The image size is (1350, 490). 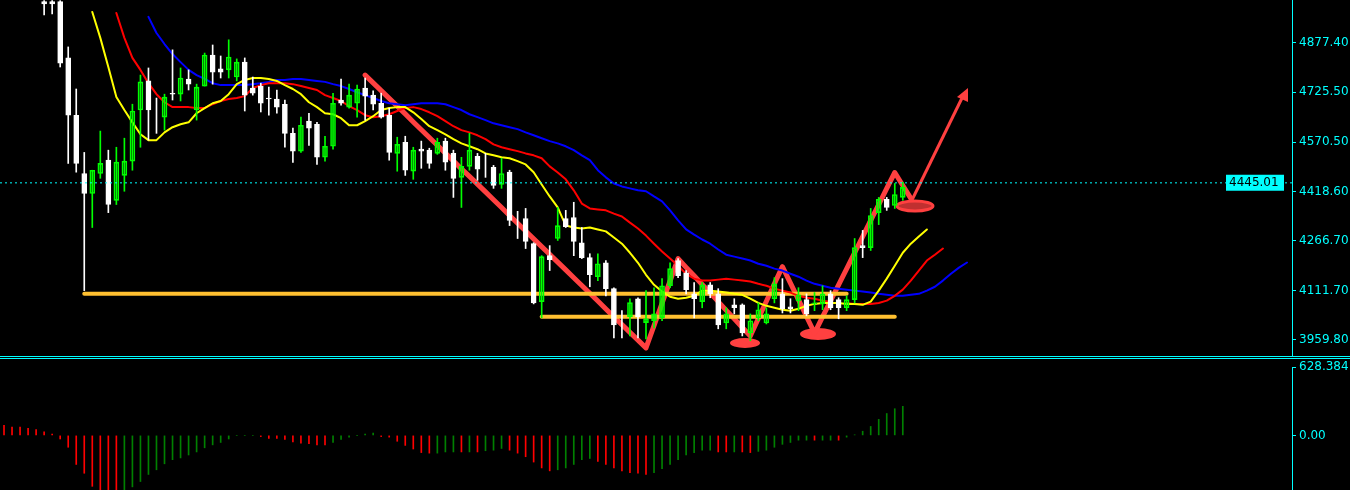 I want to click on ref-line-label: 4445.01, so click(x=1254, y=181).